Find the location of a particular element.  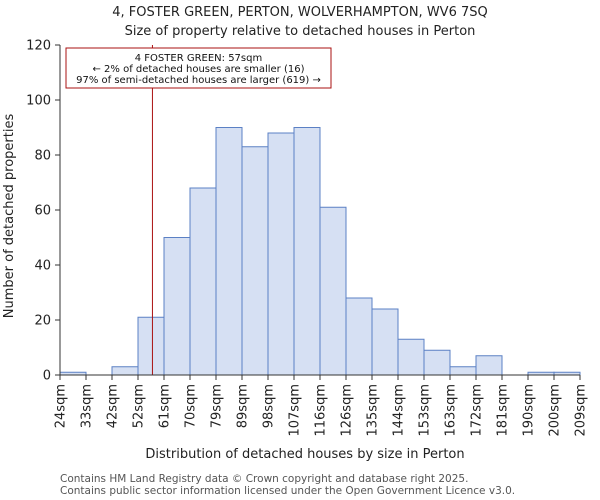

x-tick-label-52sqm: 52sqm is located at coordinates (139, 406).